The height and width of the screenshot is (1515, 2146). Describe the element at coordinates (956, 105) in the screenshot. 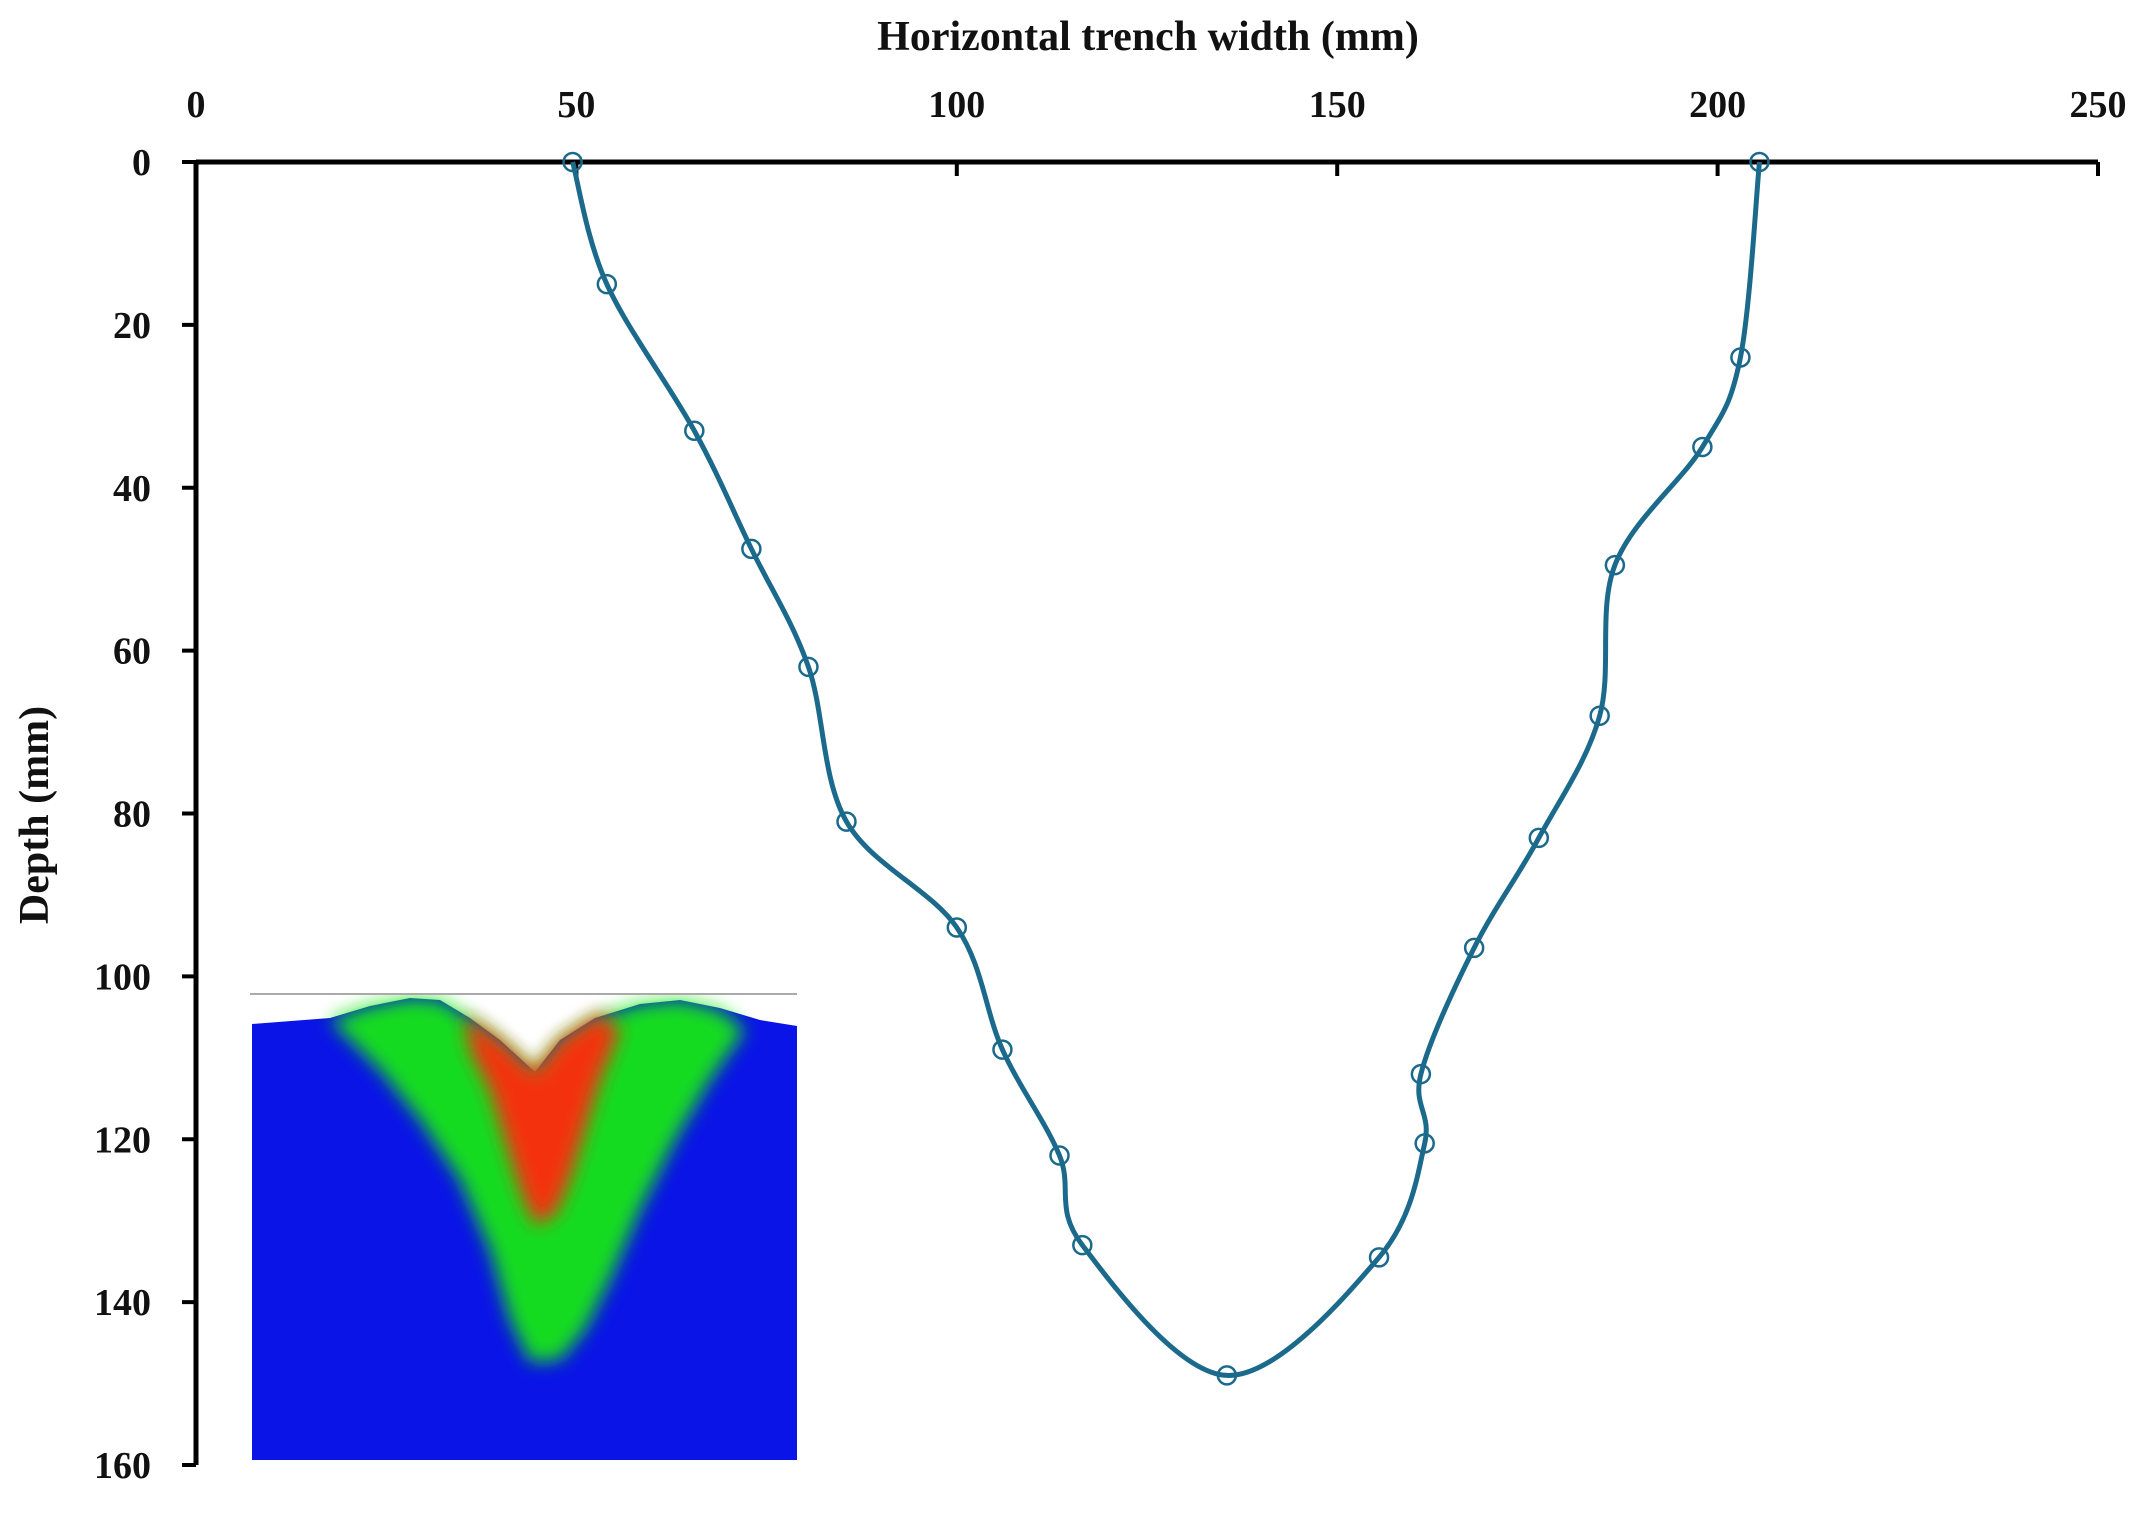

I see `x-tick-label: 100` at that location.